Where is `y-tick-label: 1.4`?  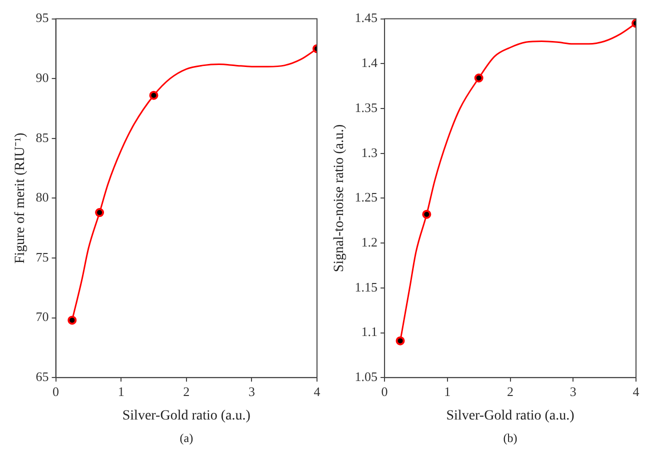
y-tick-label: 1.4 is located at coordinates (369, 62).